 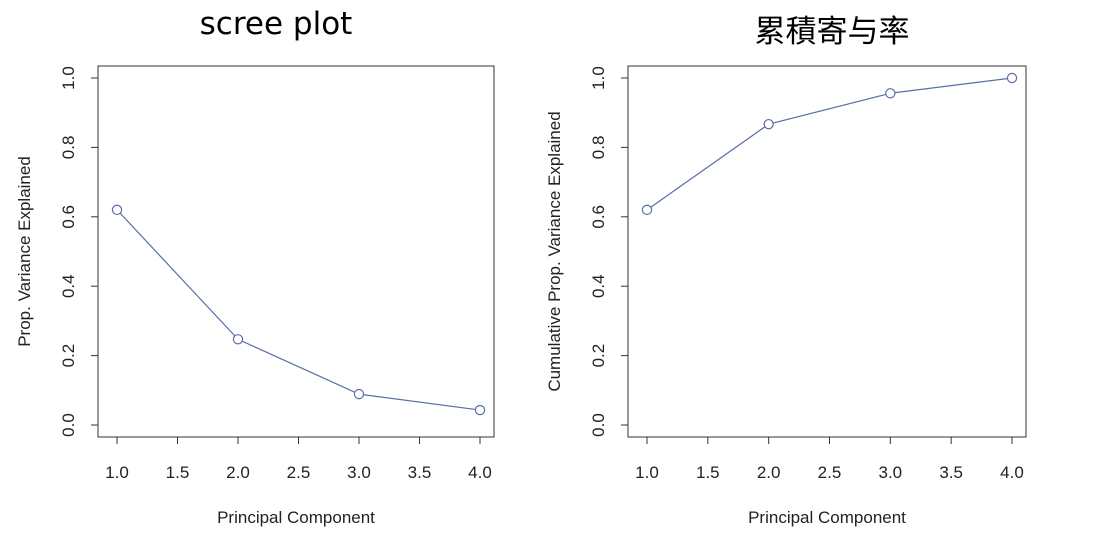 I want to click on y-axis-label: Prop. Variance Explained, so click(x=24, y=251).